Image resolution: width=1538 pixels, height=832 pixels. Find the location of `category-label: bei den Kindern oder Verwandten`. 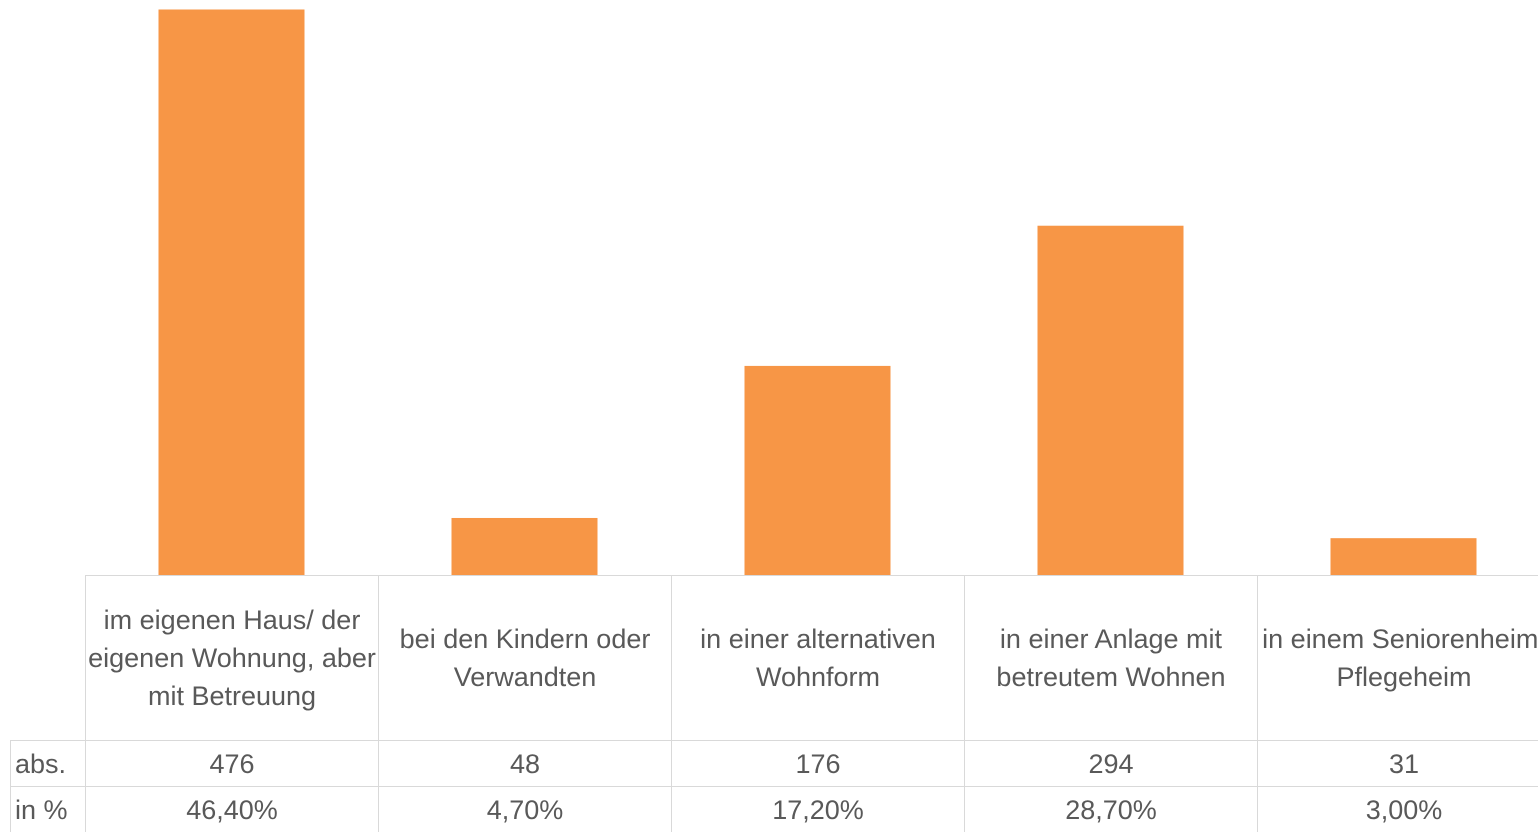

category-label: bei den Kindern oder Verwandten is located at coordinates (524, 657).